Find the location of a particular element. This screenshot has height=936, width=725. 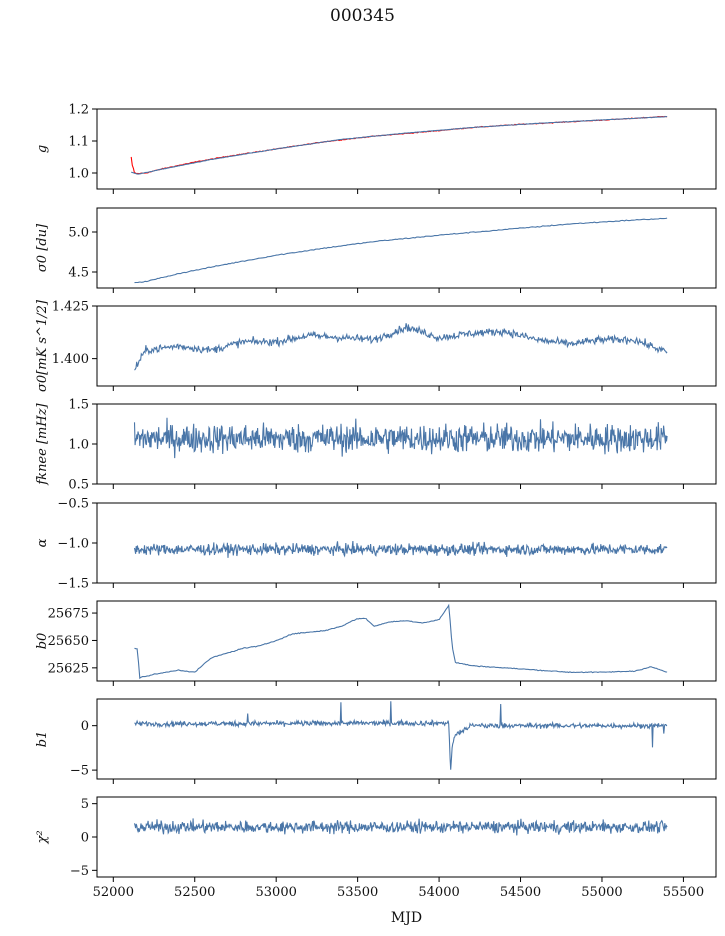

x-tick-label-6: 55000 is located at coordinates (601, 892).